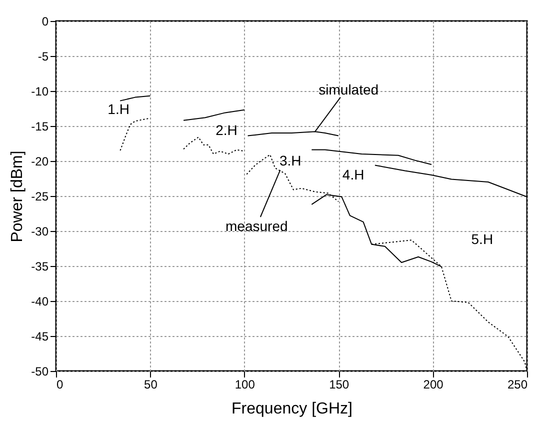 This screenshot has height=423, width=554. I want to click on y-tick-label: -20, so click(40, 161).